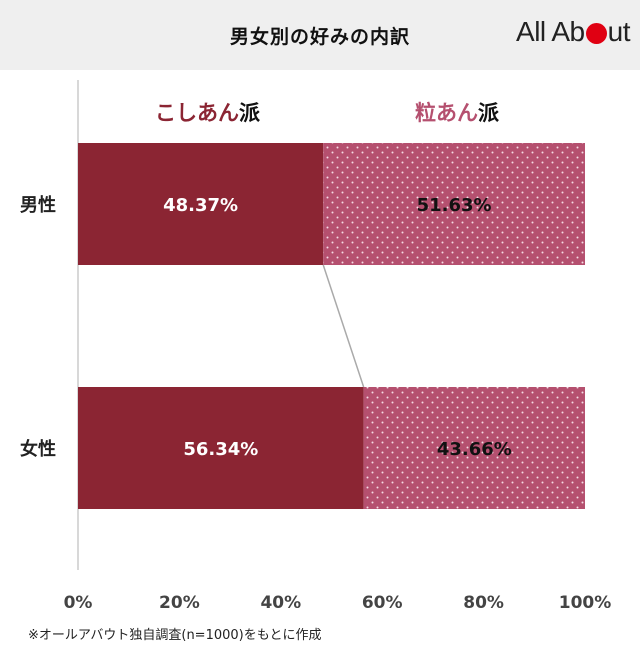 The width and height of the screenshot is (640, 647). Describe the element at coordinates (343, 326) in the screenshot. I see `series-connector-line` at that location.